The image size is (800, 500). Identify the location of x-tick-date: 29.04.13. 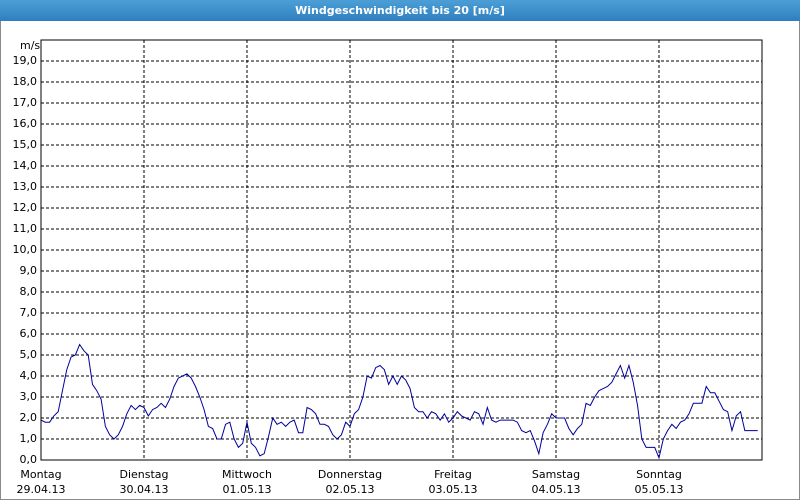
(41, 489).